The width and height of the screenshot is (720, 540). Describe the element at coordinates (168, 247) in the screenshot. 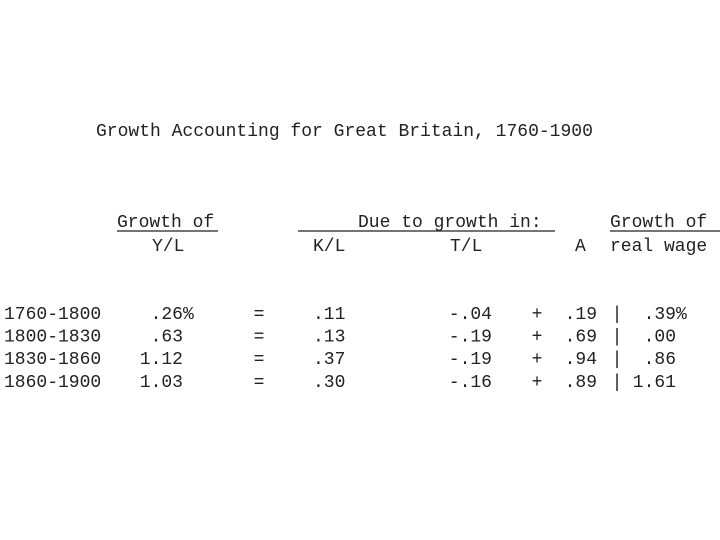

I see `column-header: Y/L` at that location.